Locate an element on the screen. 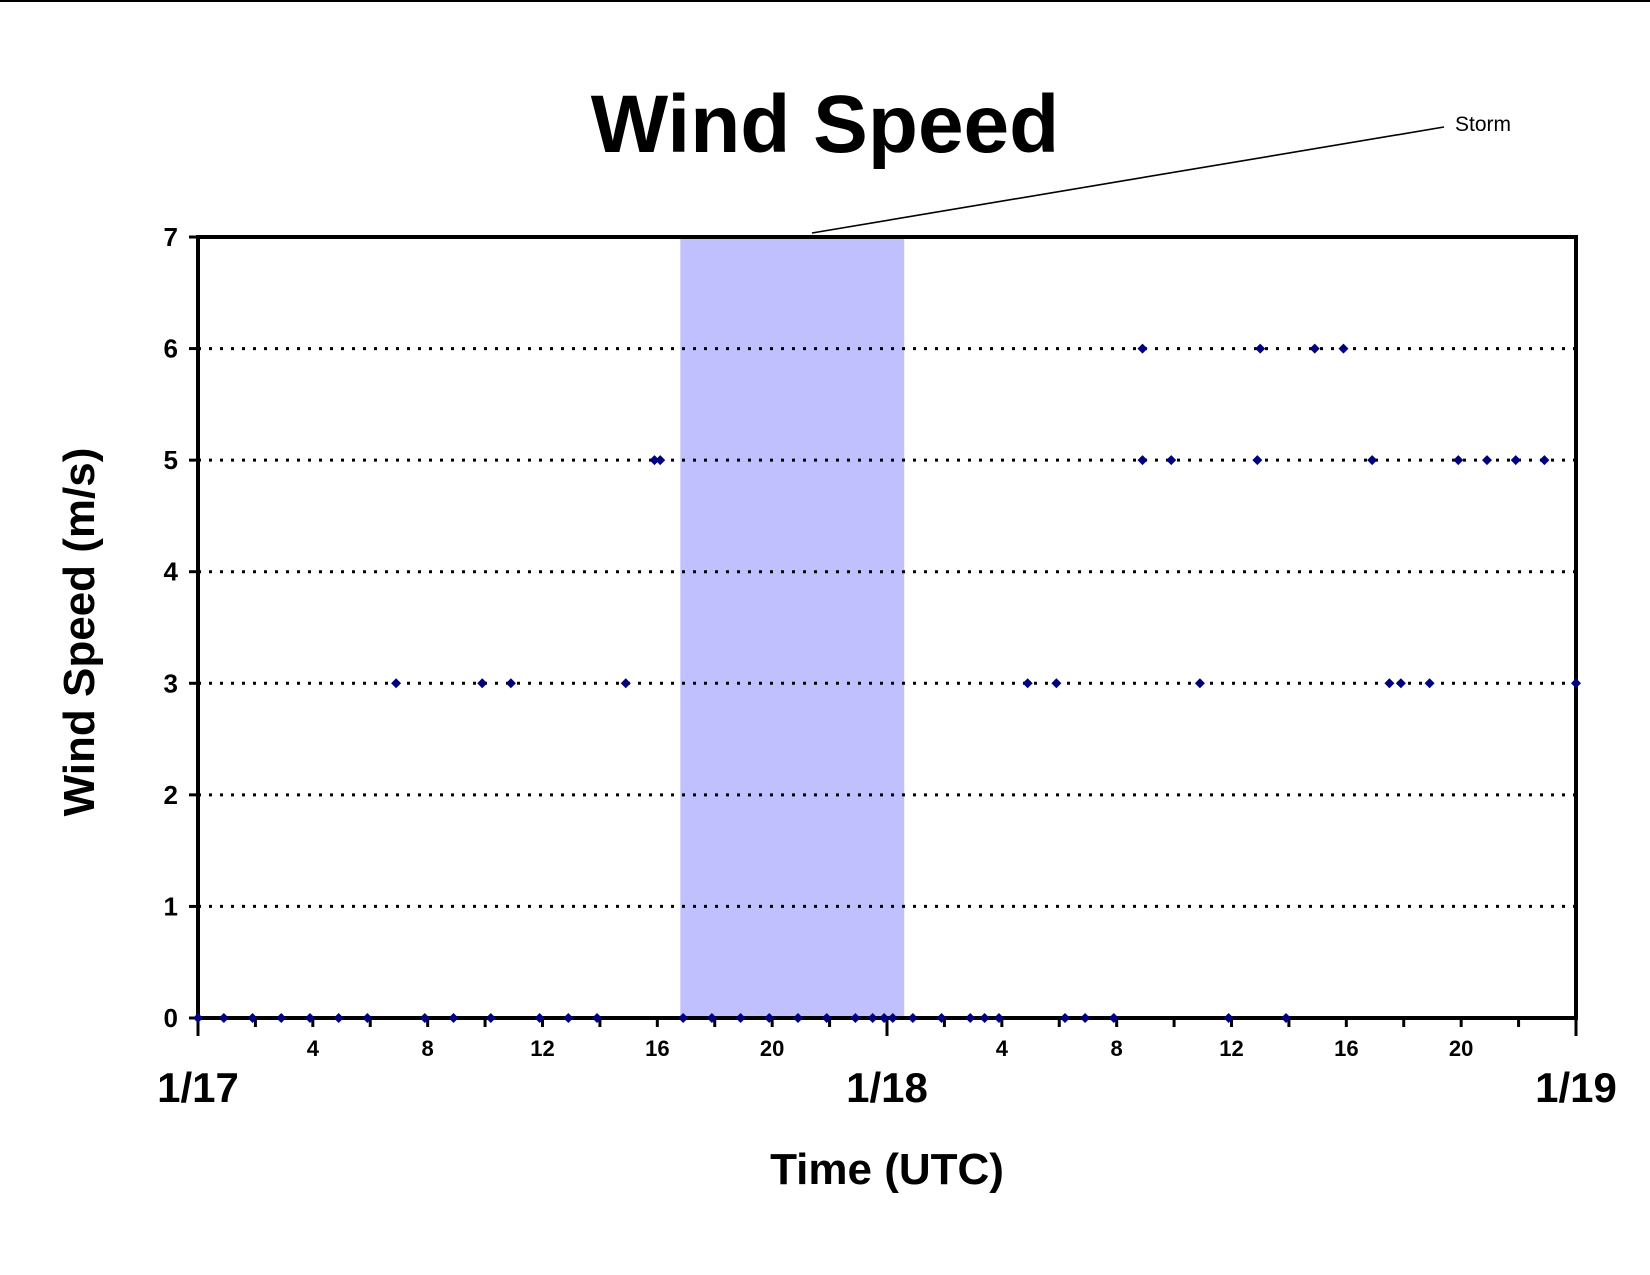  y-axis-ticks: 0 1 2 3 4 5 6 7 is located at coordinates (181, 627).